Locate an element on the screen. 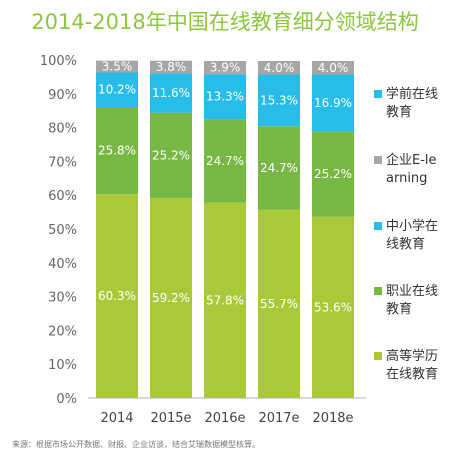  source-note: 来源：根据市场公开数据、财报、企业访谈，结合艾瑞数据模型核算。 is located at coordinates (136, 444).